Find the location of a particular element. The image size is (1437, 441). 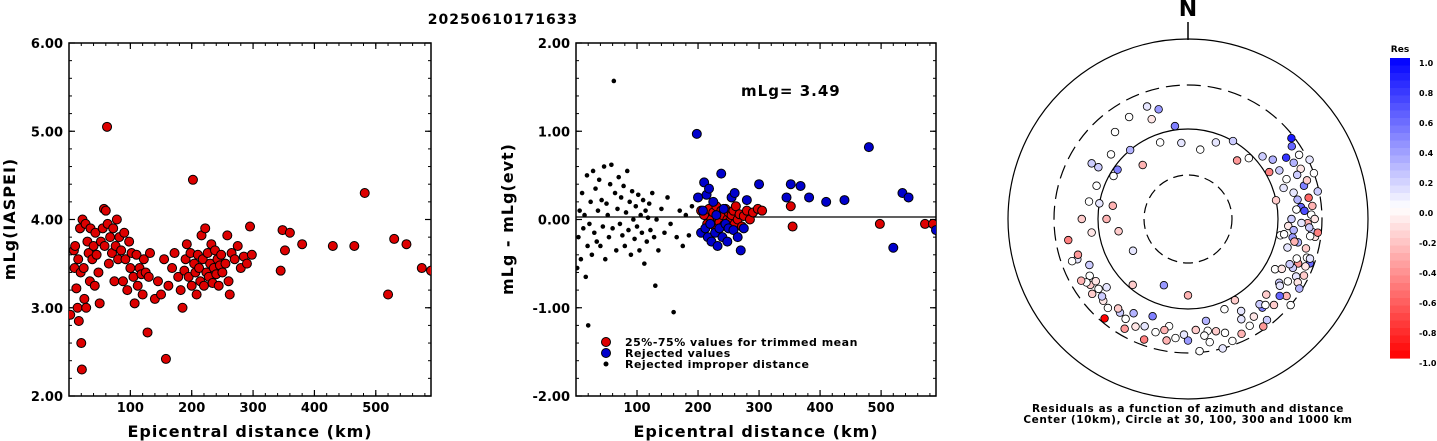

y-tick-label: 5.00 is located at coordinates (47, 132).